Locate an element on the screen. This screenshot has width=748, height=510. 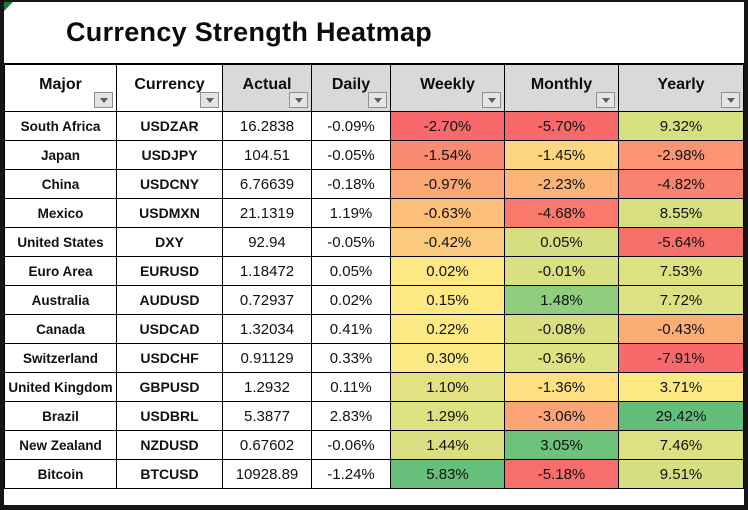
filter-dropdown-button-weekly is located at coordinates (491, 100).